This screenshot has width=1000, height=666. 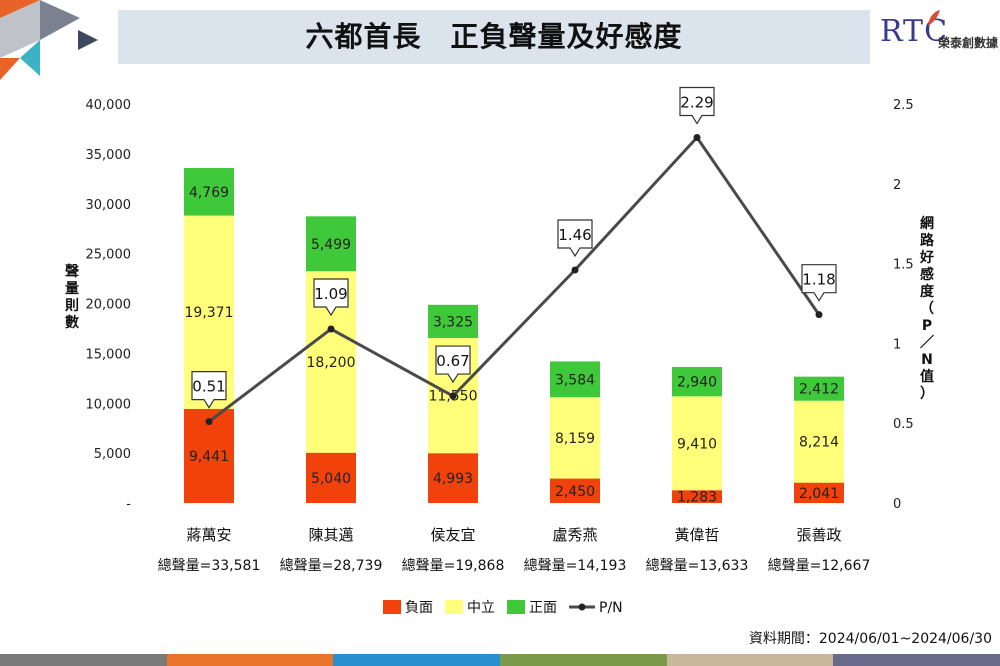 What do you see at coordinates (927, 309) in the screenshot?
I see `y2-axis-label-char: （` at bounding box center [927, 309].